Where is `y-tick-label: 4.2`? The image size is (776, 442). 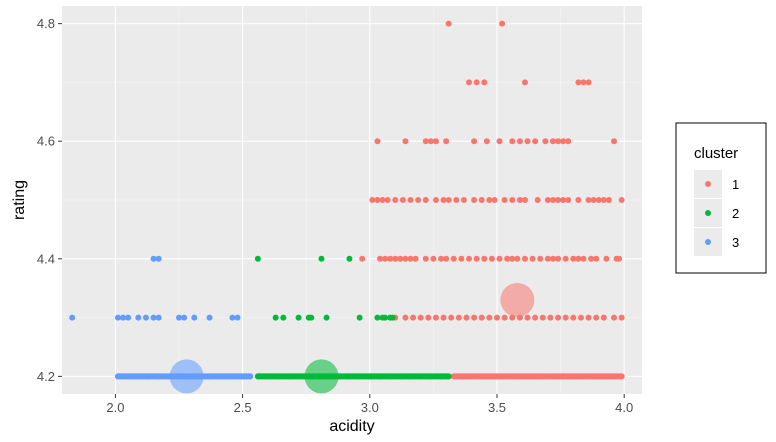 y-tick-label: 4.2 is located at coordinates (46, 376).